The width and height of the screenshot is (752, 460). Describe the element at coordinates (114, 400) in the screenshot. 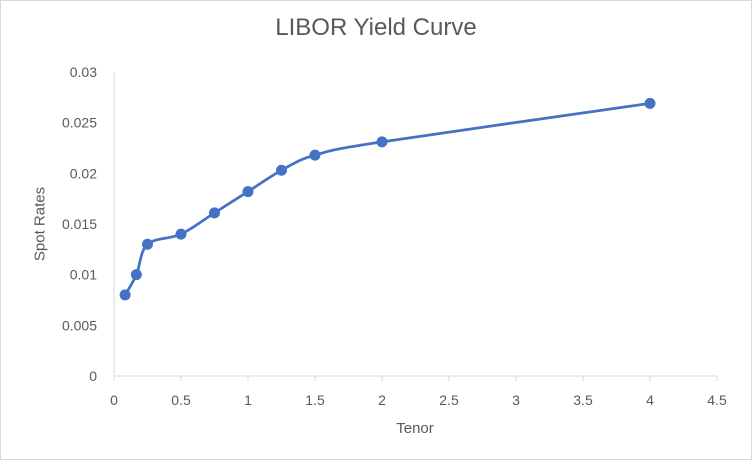

I see `x-tick-label: 0` at that location.